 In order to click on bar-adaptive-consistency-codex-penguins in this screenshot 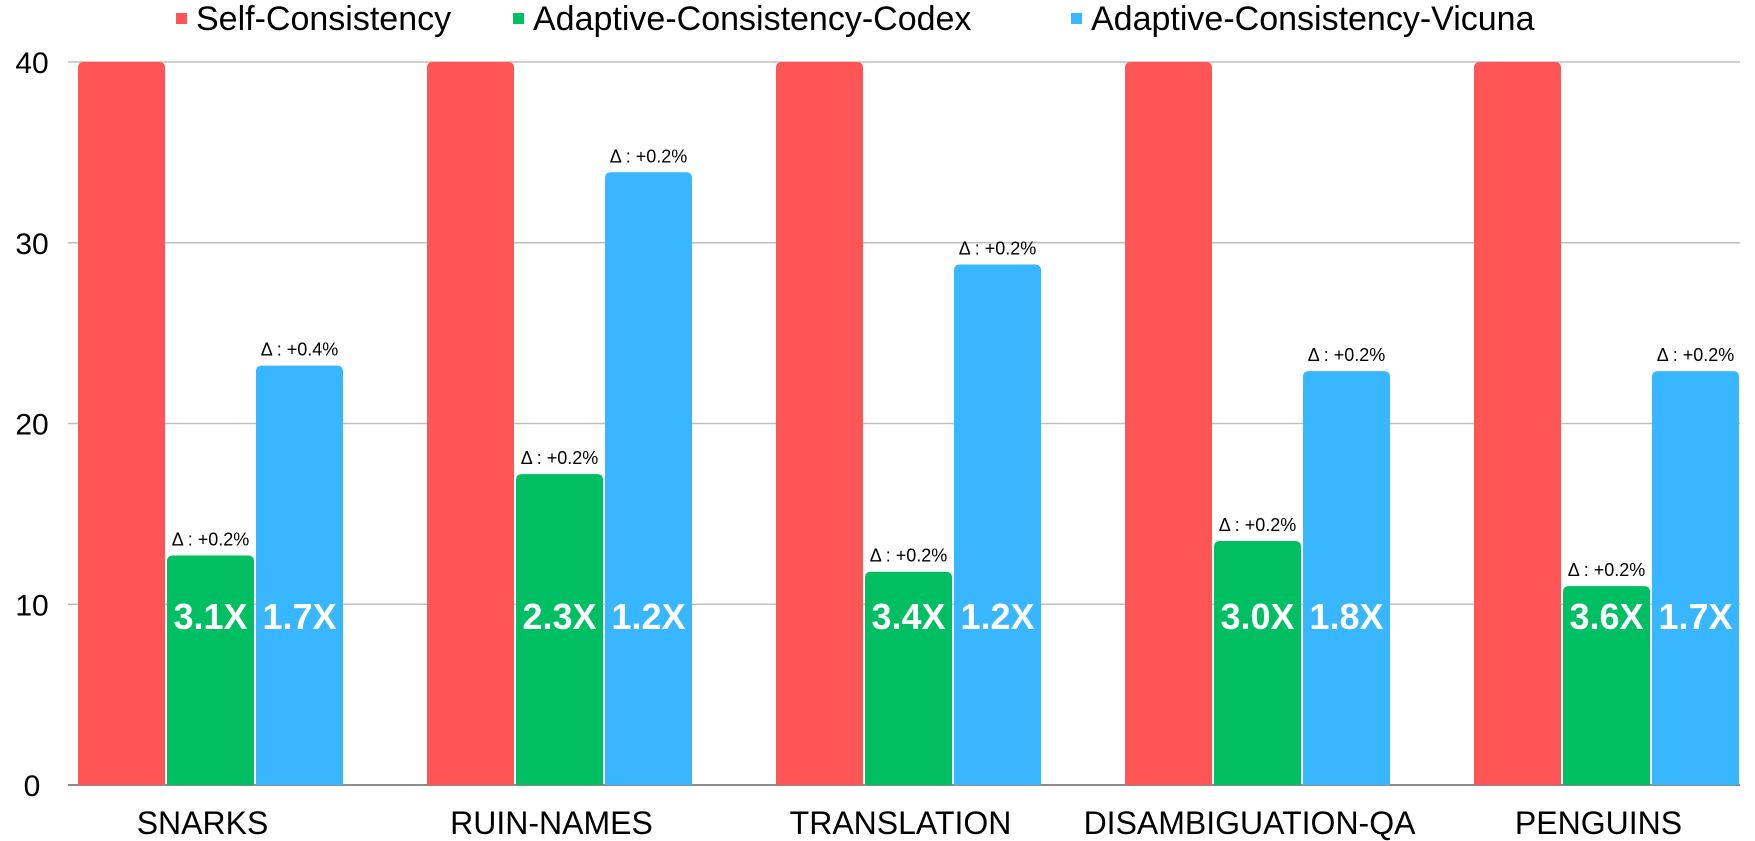, I will do `click(1606, 685)`.